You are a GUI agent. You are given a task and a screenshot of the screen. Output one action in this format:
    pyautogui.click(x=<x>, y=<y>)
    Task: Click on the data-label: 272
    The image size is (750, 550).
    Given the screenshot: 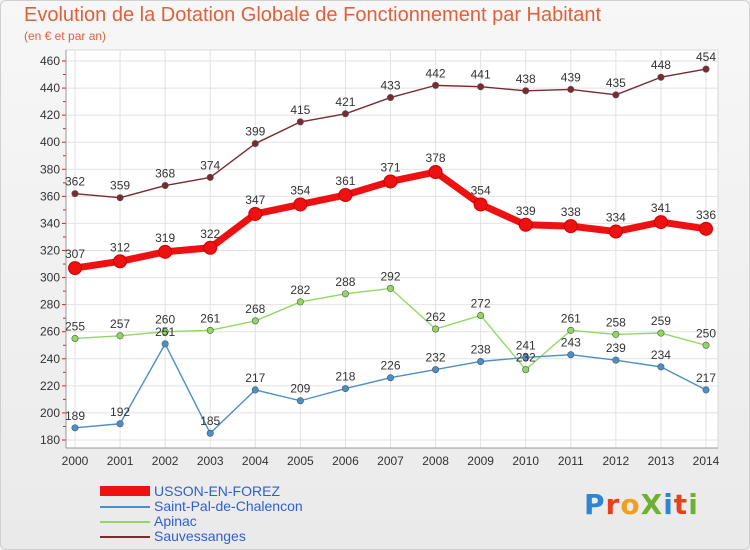 What is the action you would take?
    pyautogui.click(x=481, y=303)
    